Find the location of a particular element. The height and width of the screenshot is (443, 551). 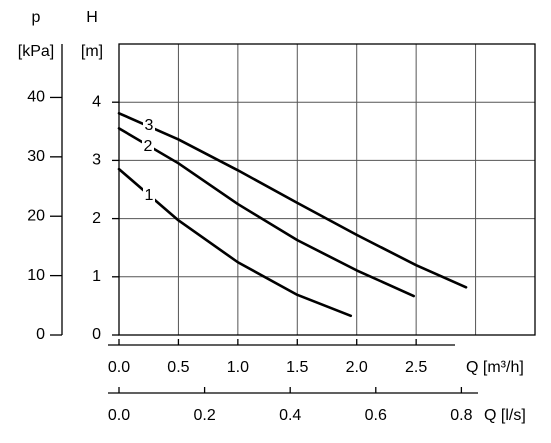

x-tick-label: 1.5 is located at coordinates (297, 367).